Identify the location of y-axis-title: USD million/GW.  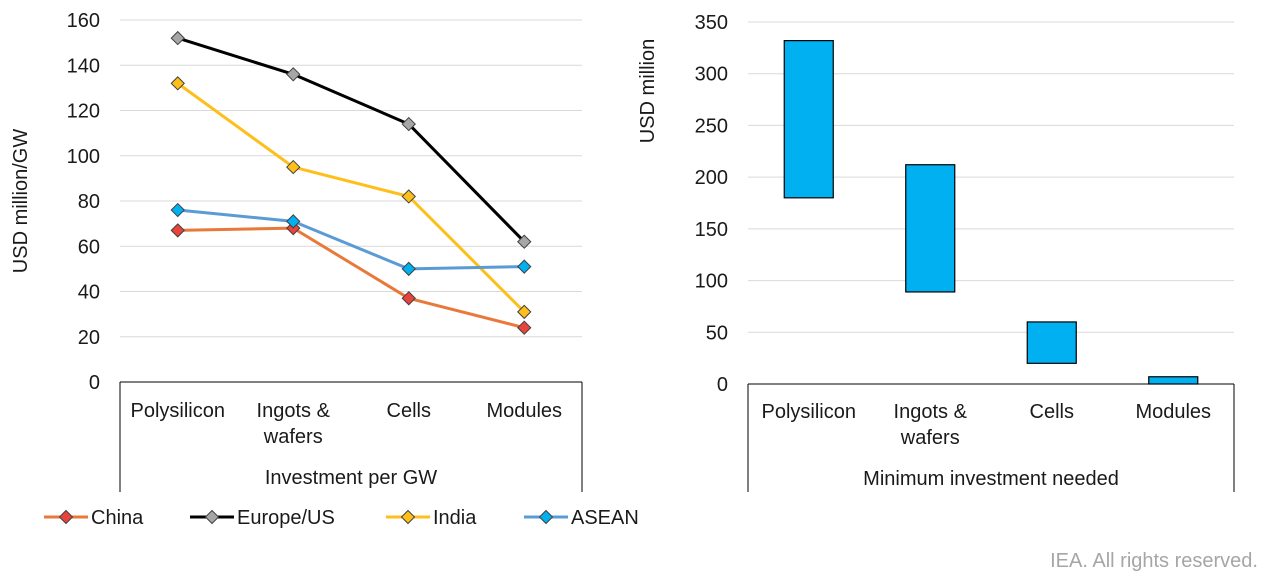
(21, 201).